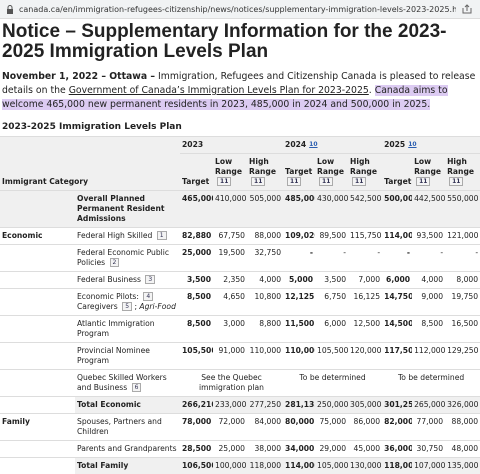 This screenshot has height=474, width=480. I want to click on category-header: Immigrant Category, so click(90, 164).